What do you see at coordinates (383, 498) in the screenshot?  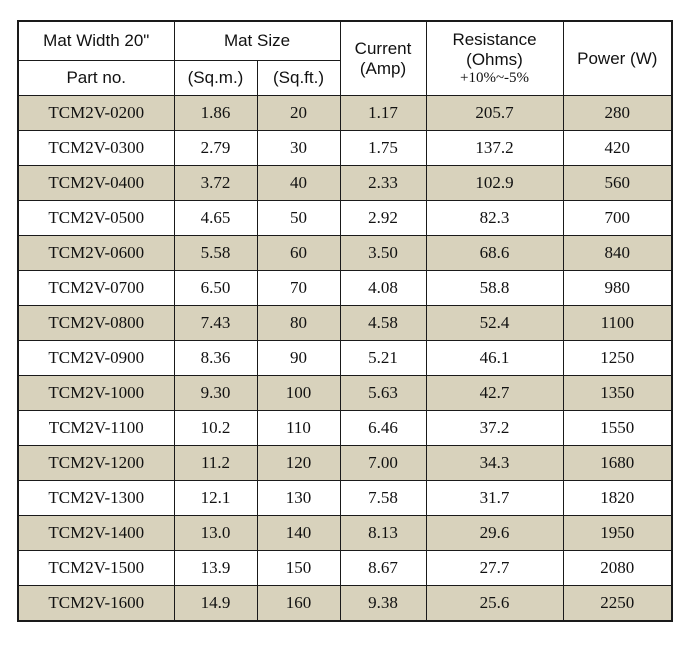 I see `cell-current: 7.58` at bounding box center [383, 498].